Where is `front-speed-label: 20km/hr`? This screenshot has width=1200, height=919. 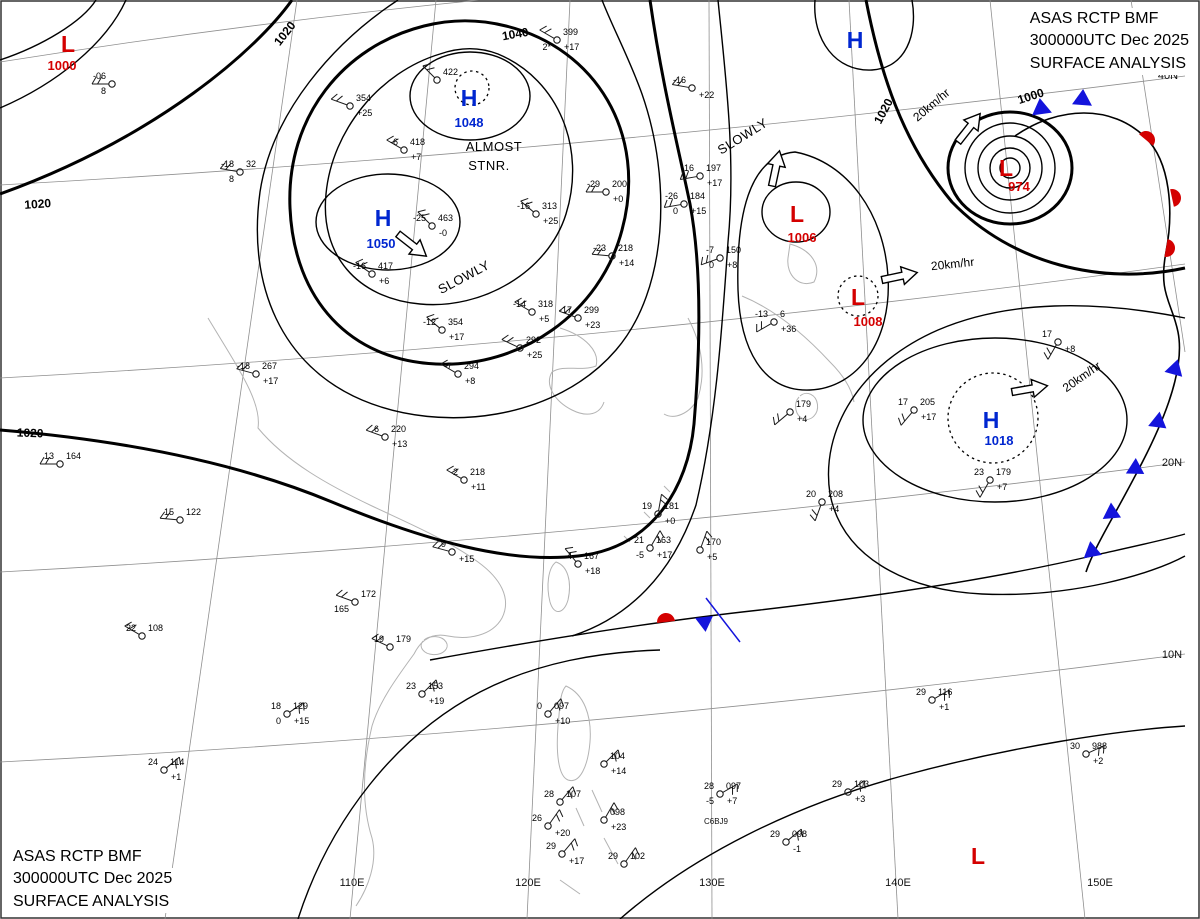
front-speed-label: 20km/hr is located at coordinates (1082, 377).